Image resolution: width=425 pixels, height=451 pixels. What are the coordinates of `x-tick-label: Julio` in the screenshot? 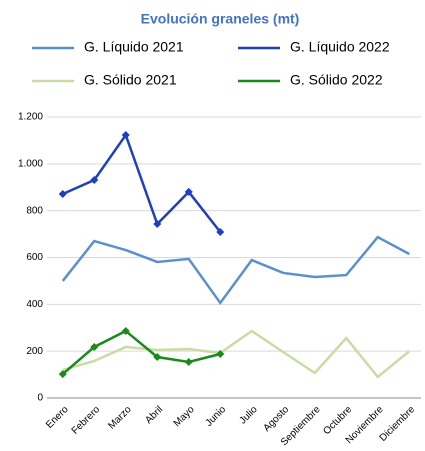 It's located at (248, 415).